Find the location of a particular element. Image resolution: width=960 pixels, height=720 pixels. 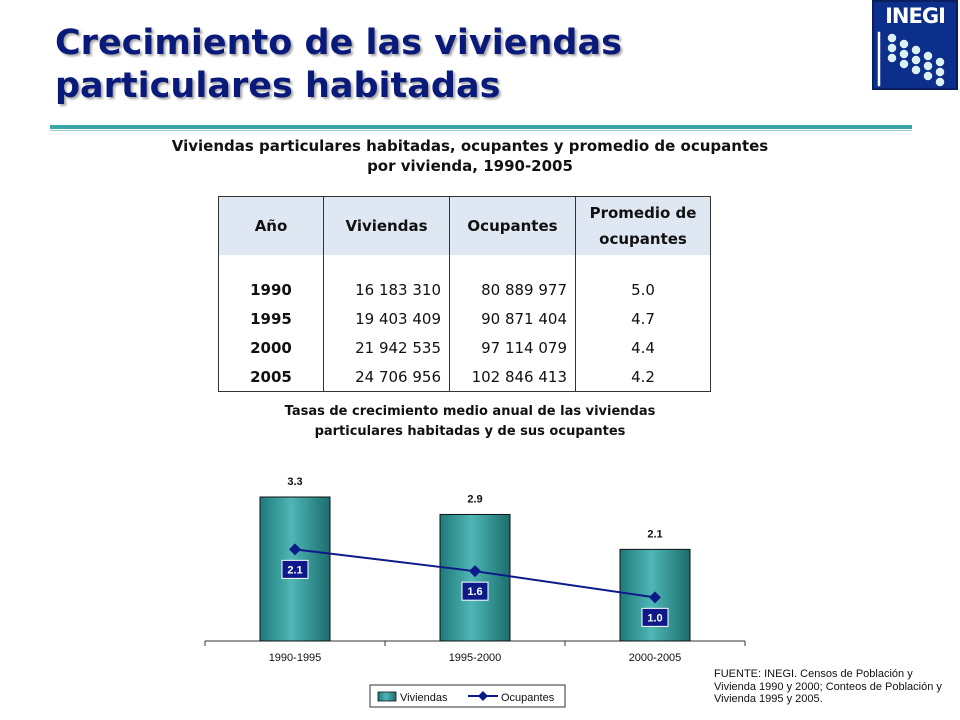

line-data-label: 2.1 is located at coordinates (294, 570).